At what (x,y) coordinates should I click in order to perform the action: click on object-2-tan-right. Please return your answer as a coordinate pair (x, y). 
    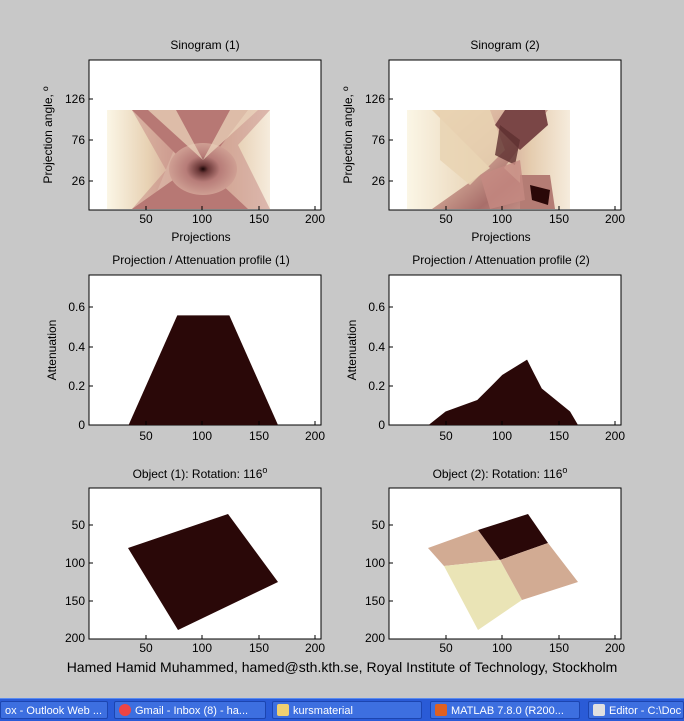
    Looking at the image, I should click on (539, 571).